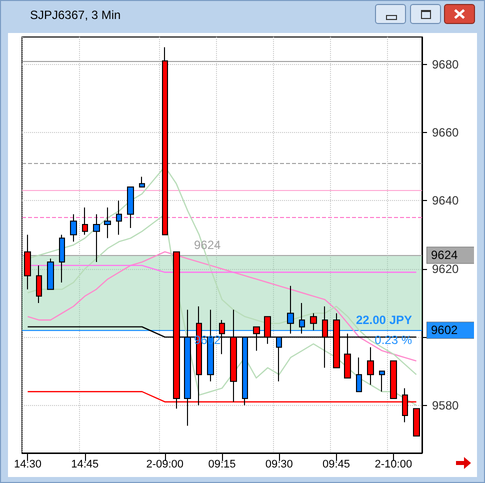 Image resolution: width=485 pixels, height=483 pixels. I want to click on y-tick-label: 9620, so click(446, 269).